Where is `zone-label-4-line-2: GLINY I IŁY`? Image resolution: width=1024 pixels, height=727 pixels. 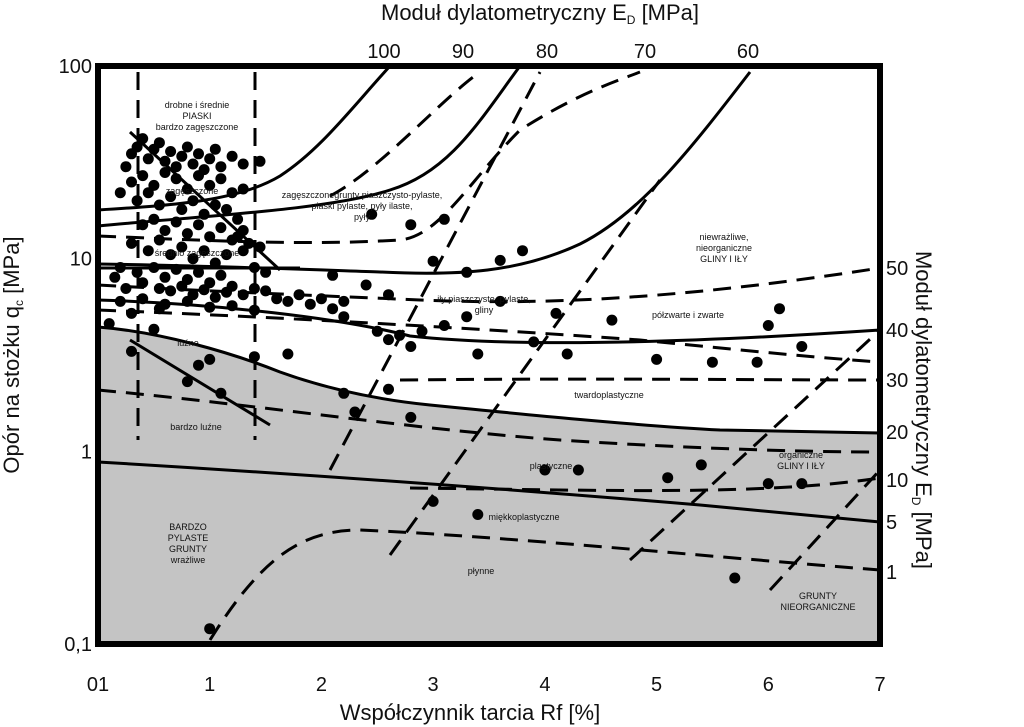
zone-label-4-line-2: GLINY I IŁY is located at coordinates (724, 259).